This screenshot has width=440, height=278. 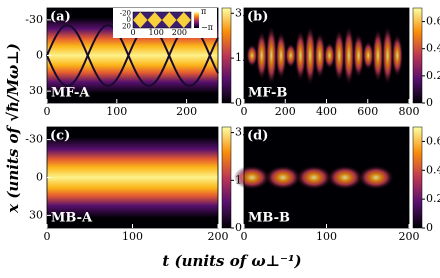 What do you see at coordinates (257, 136) in the screenshot?
I see `panel-label: (d)` at bounding box center [257, 136].